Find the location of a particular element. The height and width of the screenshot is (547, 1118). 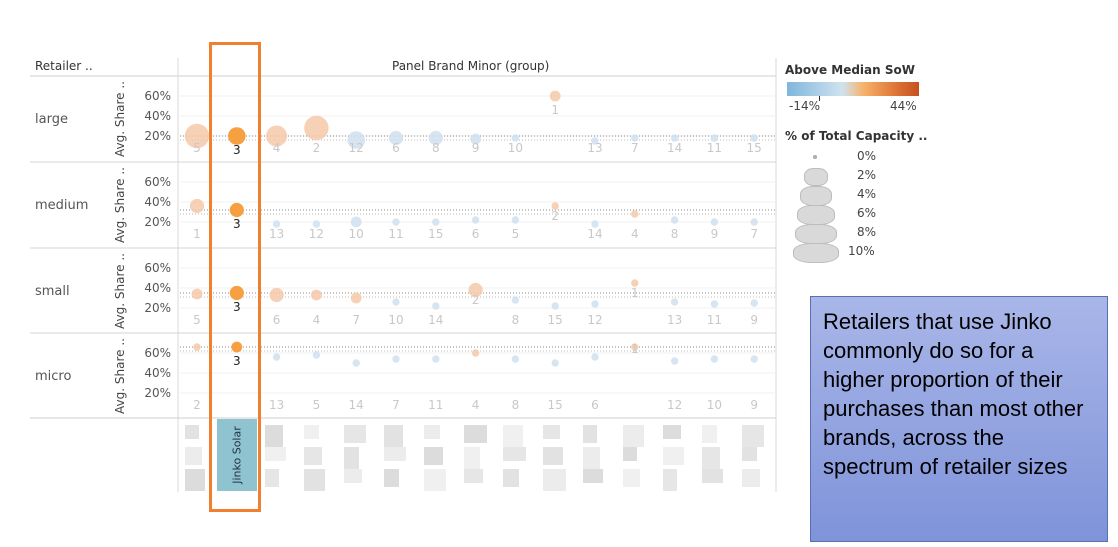

y-tick-small-0: 60% is located at coordinates (157, 268).